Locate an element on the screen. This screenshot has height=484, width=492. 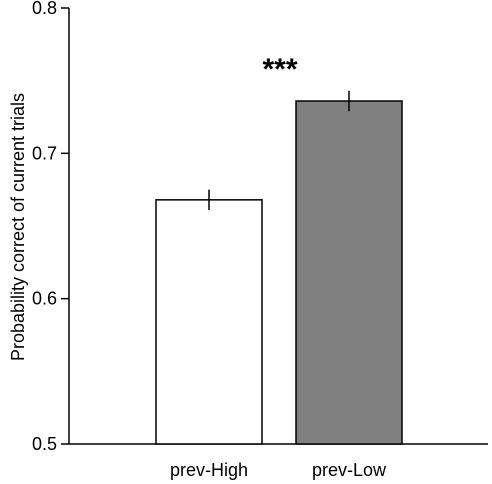
y-tick-label: 0.6 is located at coordinates (44, 299).